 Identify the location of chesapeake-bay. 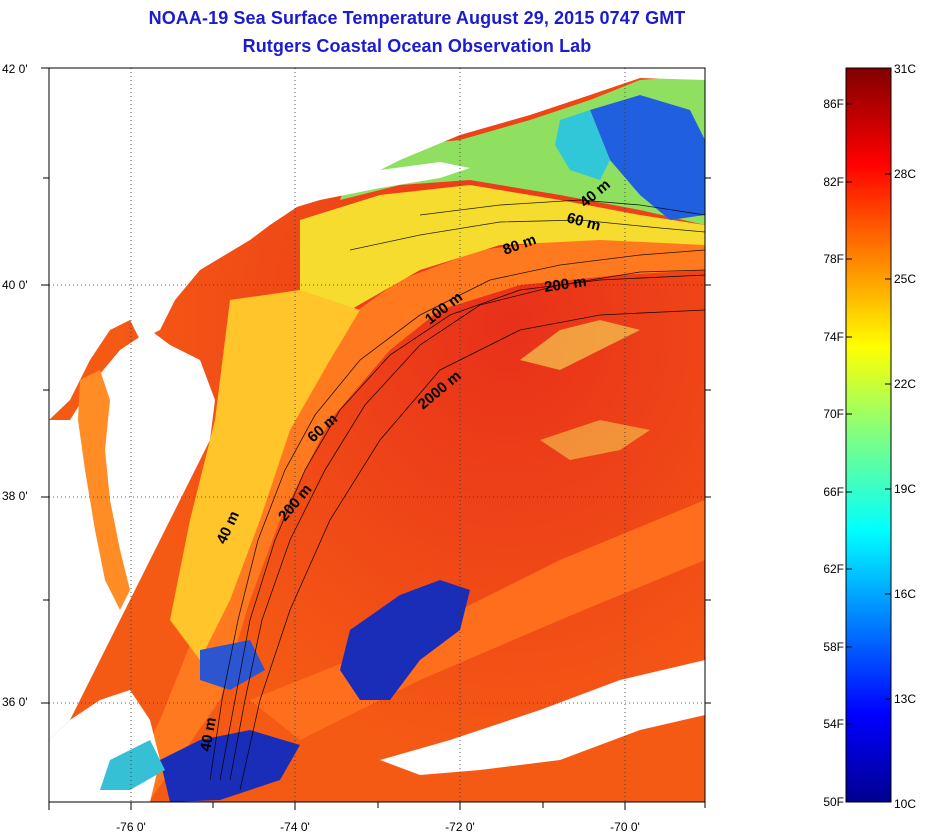
(104, 490).